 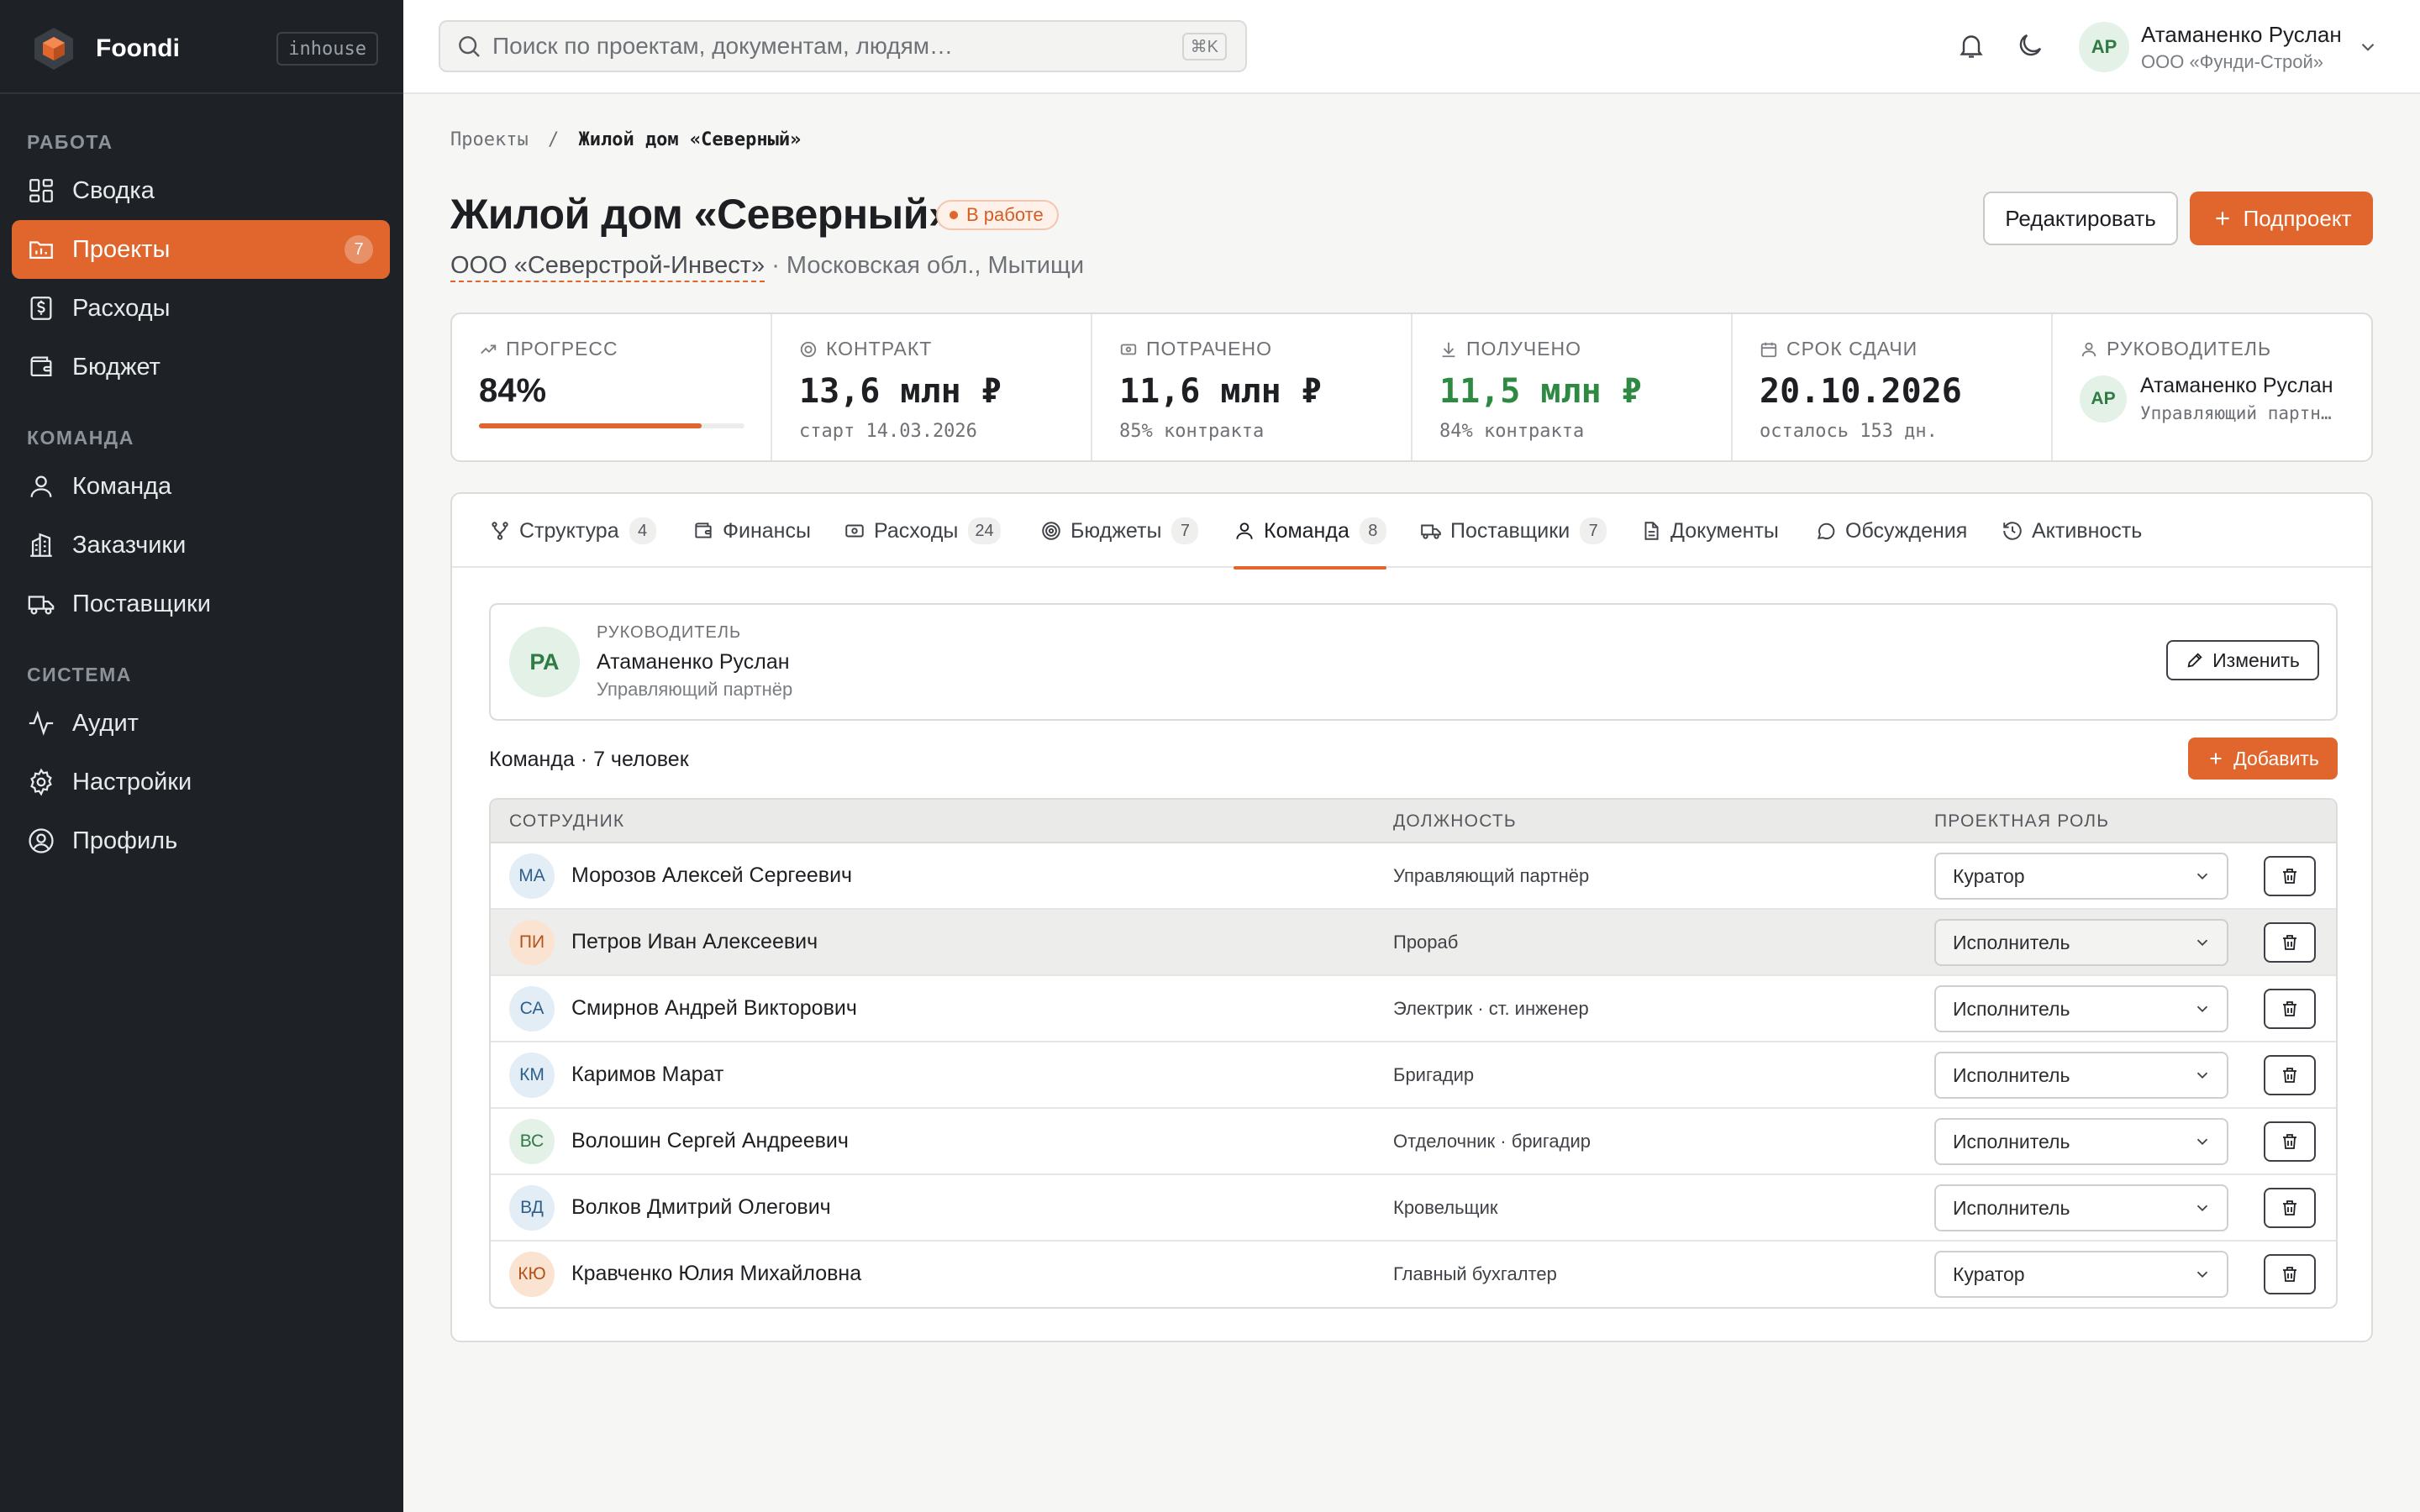 I want to click on tab-team: Команда 8, so click(x=1310, y=532).